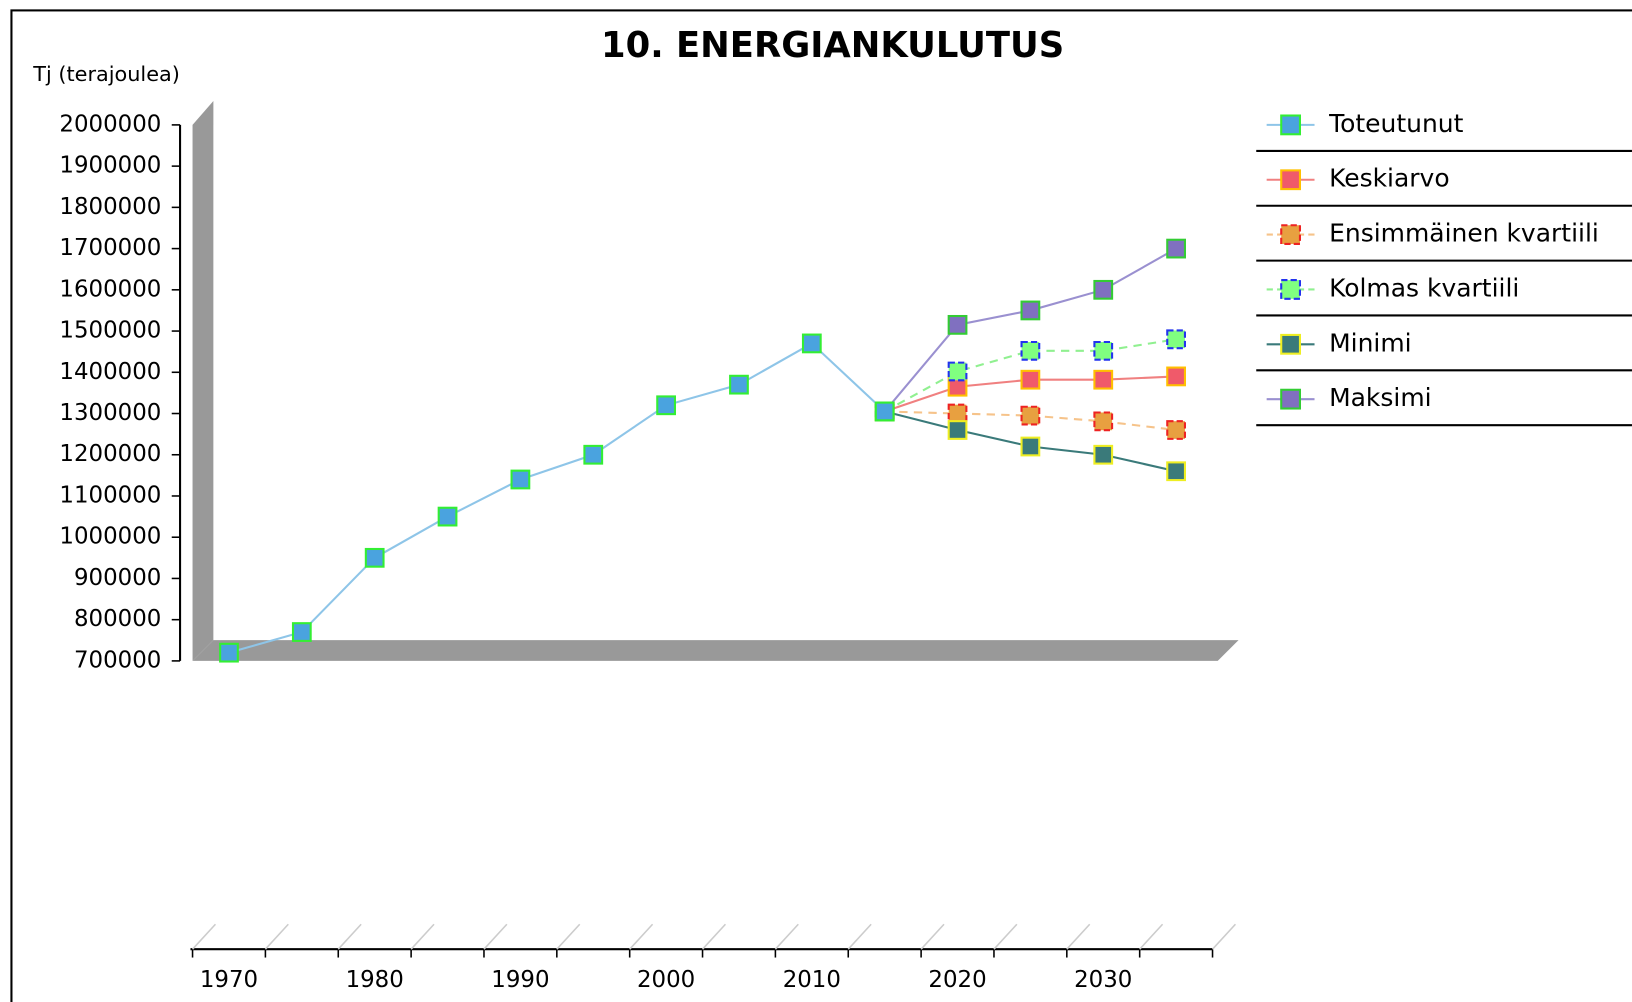 This screenshot has height=1002, width=1632. I want to click on back-wall, so click(203, 380).